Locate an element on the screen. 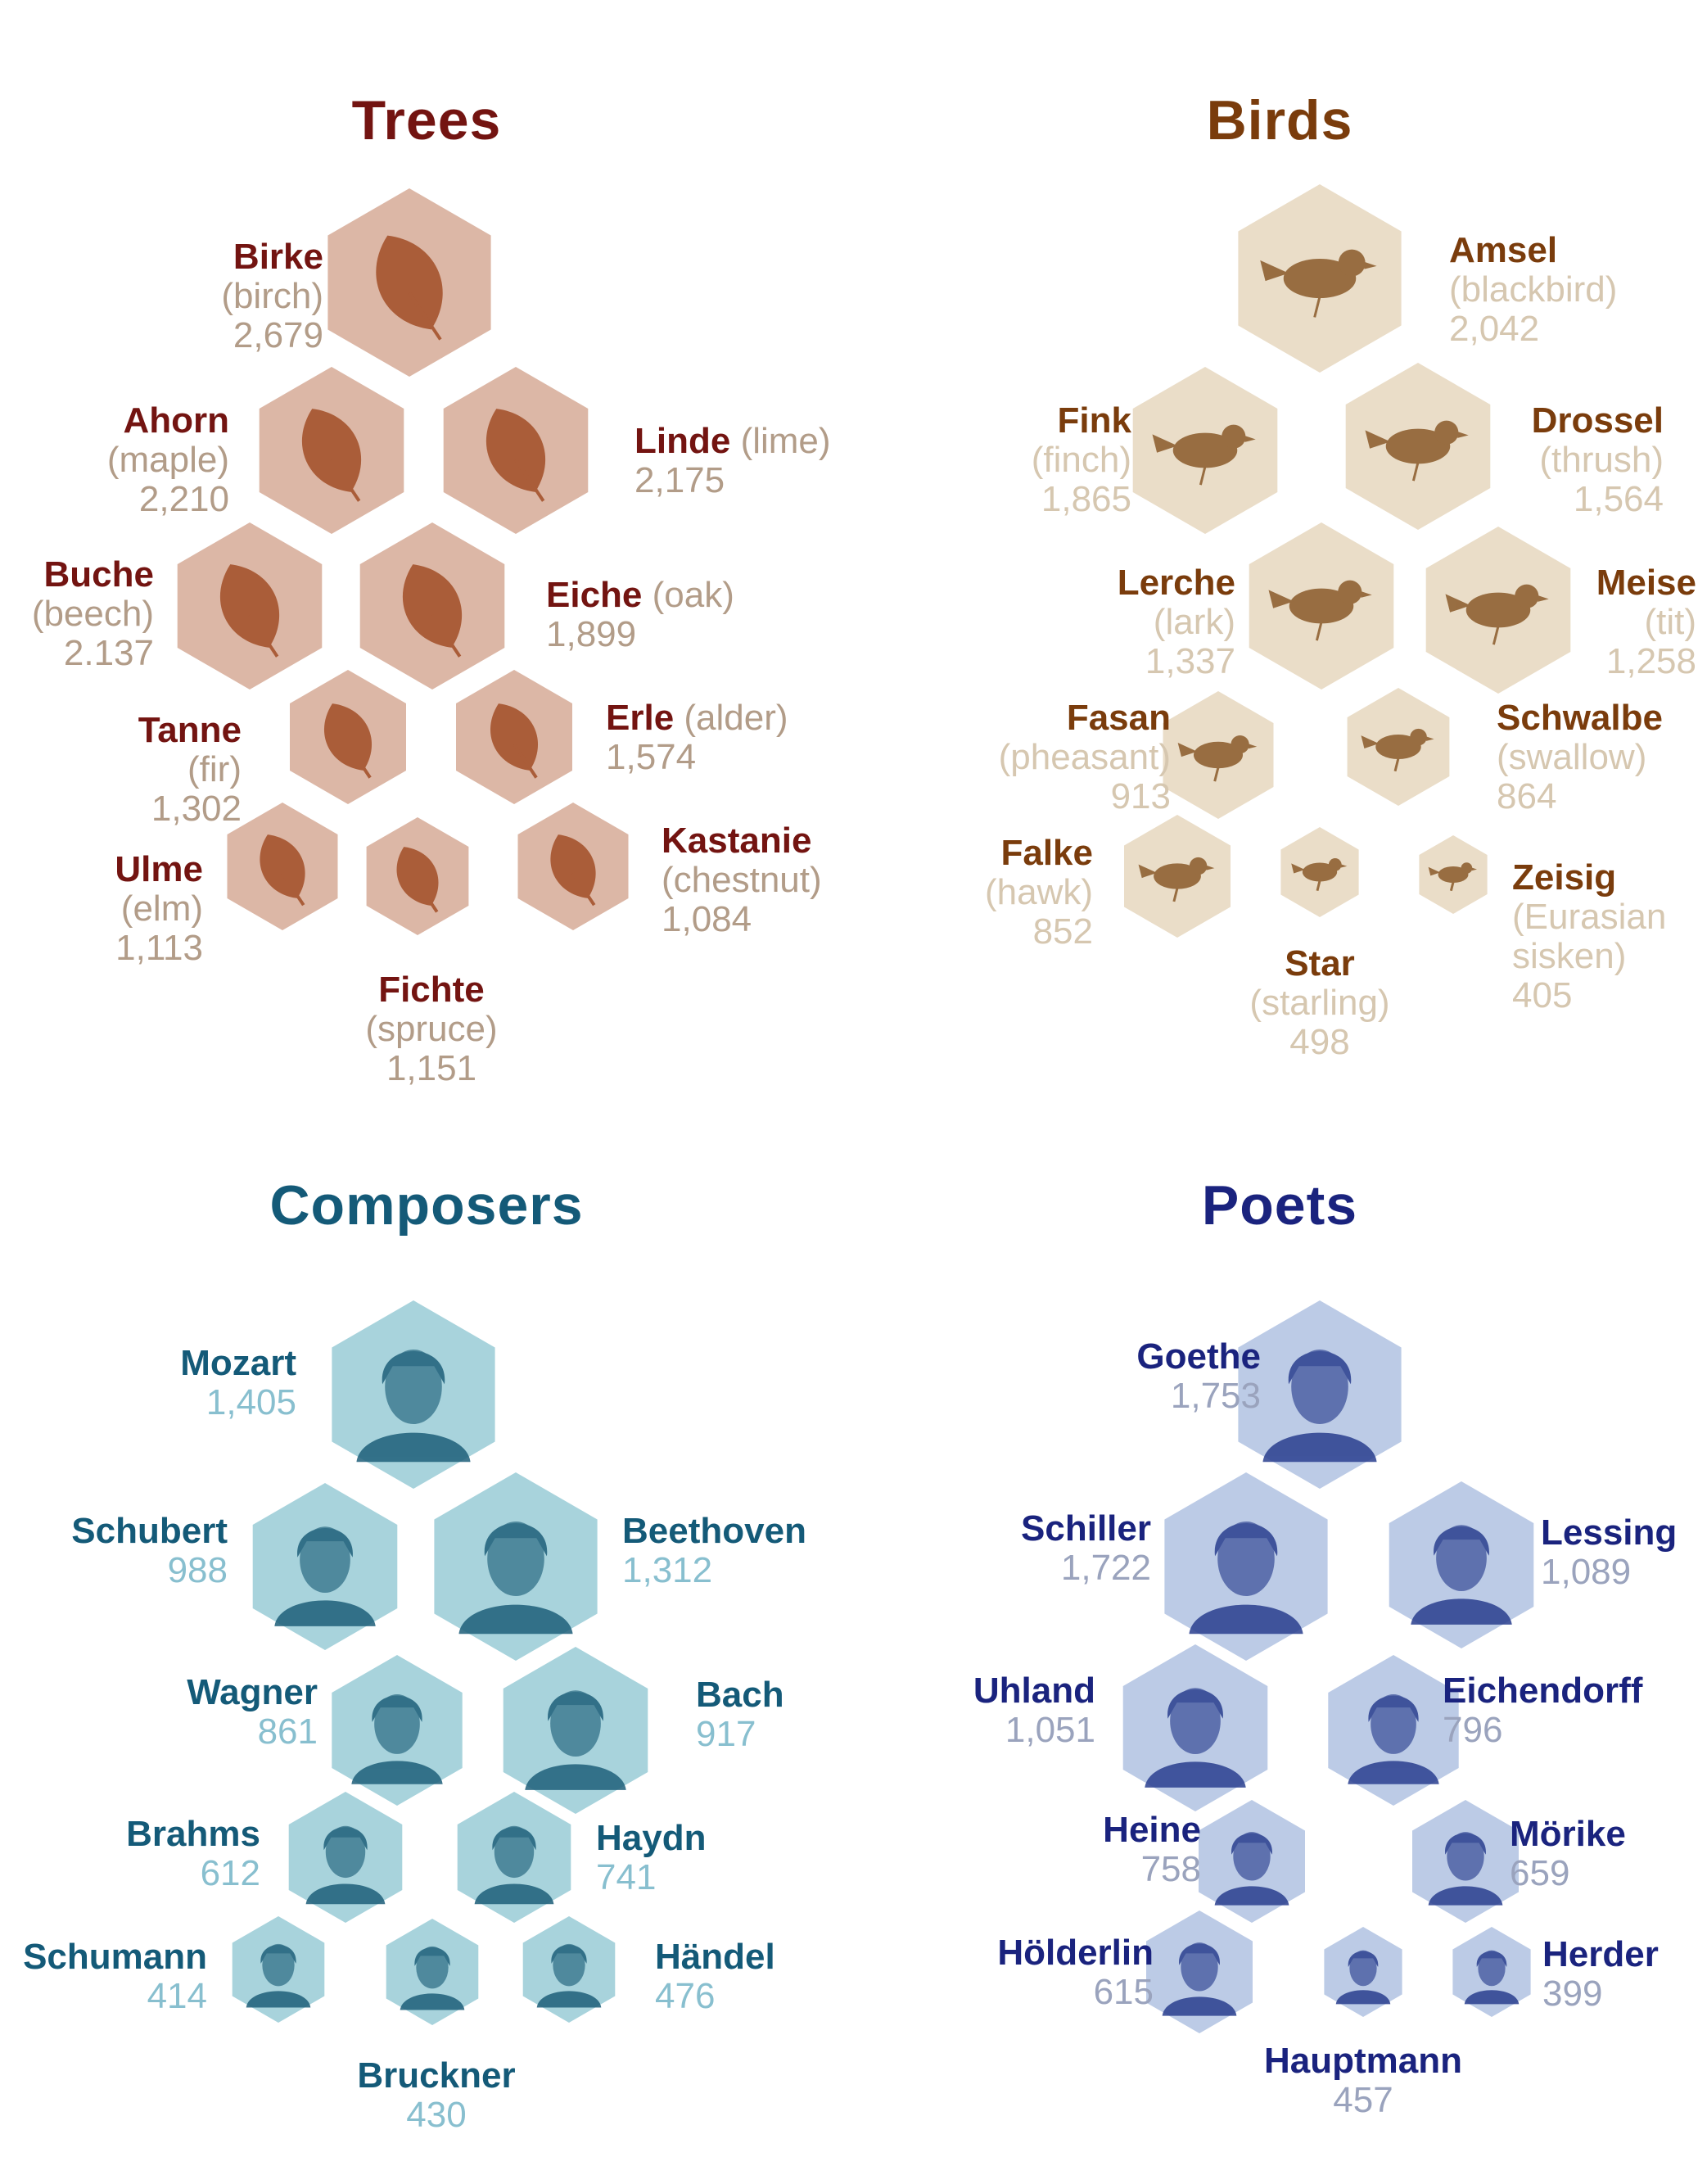 This screenshot has height=2184, width=1707. item-count: 1,258 is located at coordinates (1650, 661).